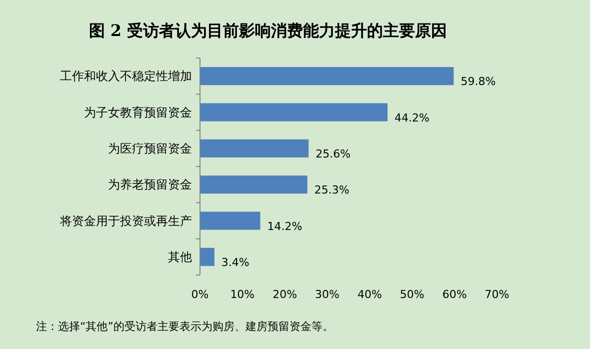  What do you see at coordinates (284, 226) in the screenshot?
I see `data-label: 14.2%` at bounding box center [284, 226].